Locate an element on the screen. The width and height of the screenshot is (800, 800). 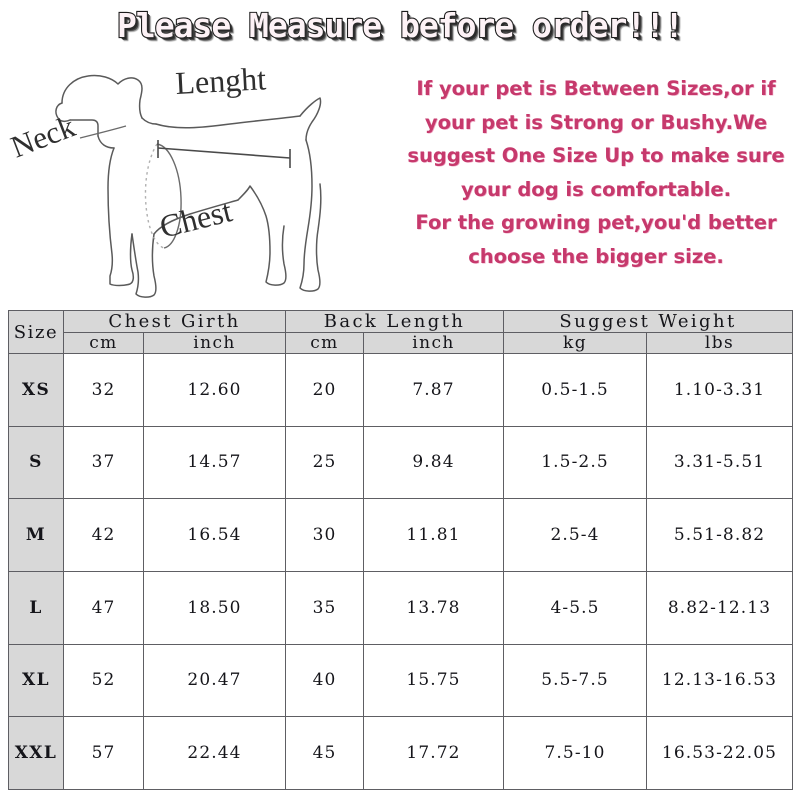
cell-back-cm: 20 is located at coordinates (324, 390).